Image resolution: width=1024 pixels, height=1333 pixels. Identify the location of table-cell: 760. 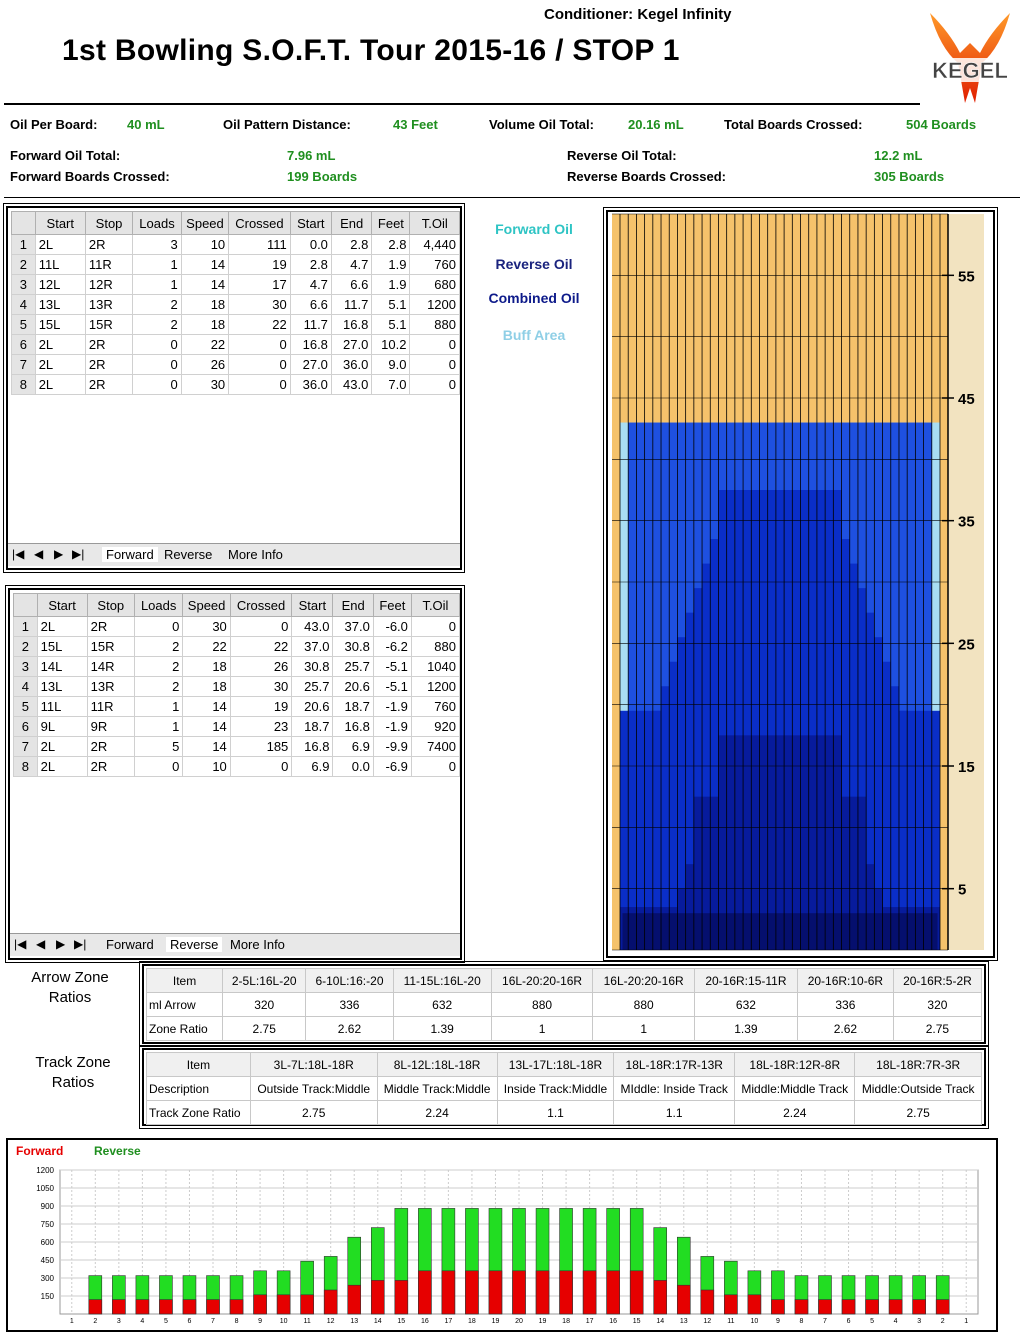
(434, 264).